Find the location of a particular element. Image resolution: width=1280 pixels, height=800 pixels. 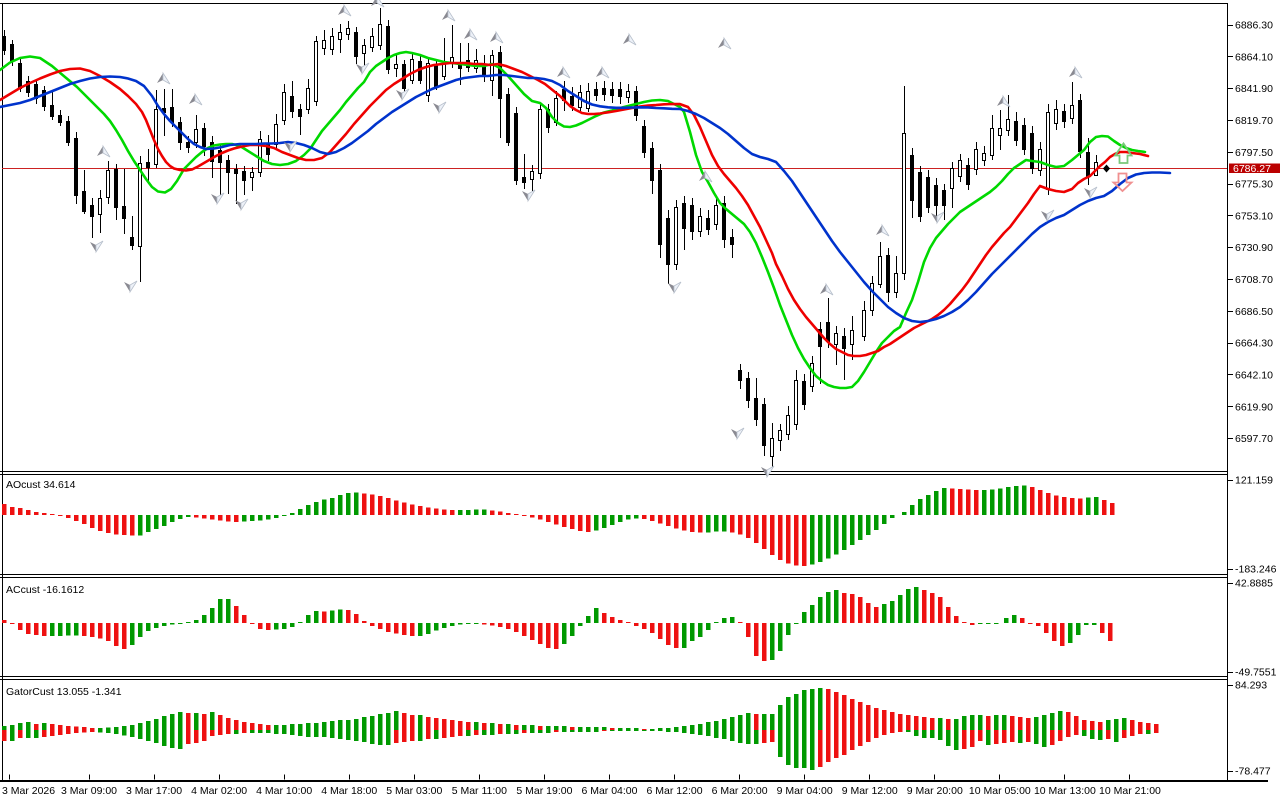

svg-text: 3 Mar 2026 is located at coordinates (28, 791).